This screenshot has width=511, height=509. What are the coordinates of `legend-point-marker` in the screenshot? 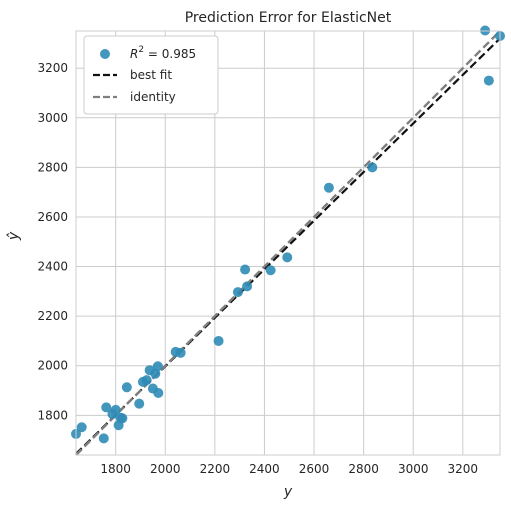 It's located at (105, 54).